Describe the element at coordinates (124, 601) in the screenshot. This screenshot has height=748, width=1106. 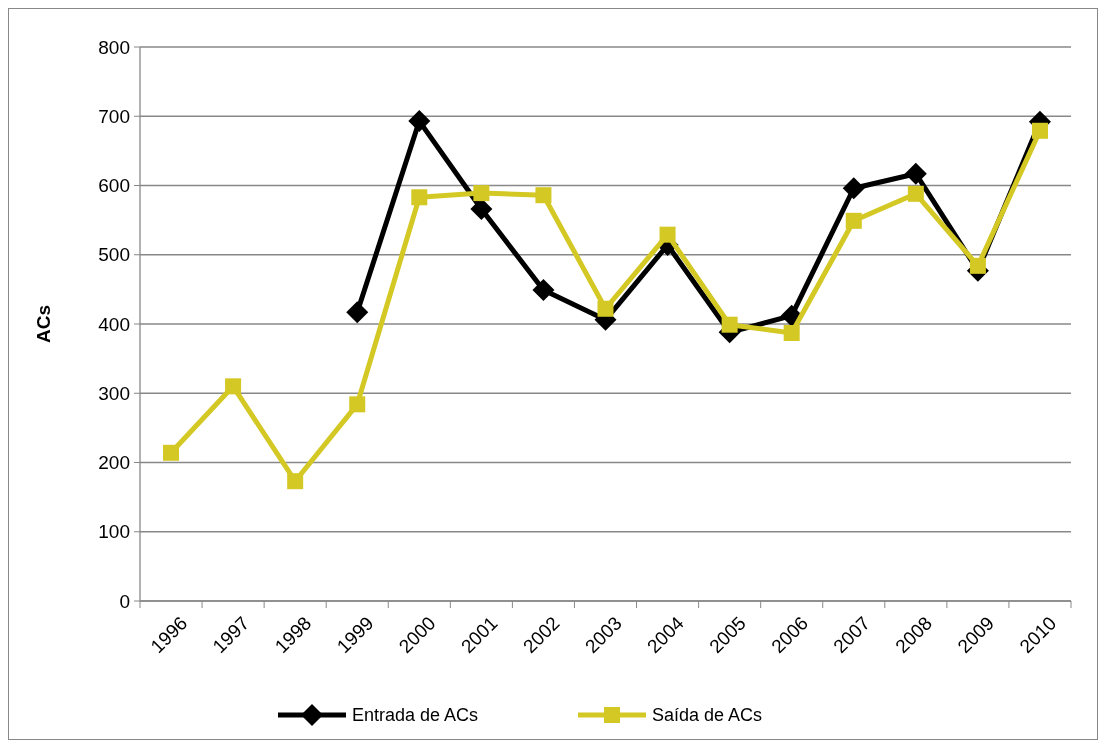
I see `y-tick-label: 0` at that location.